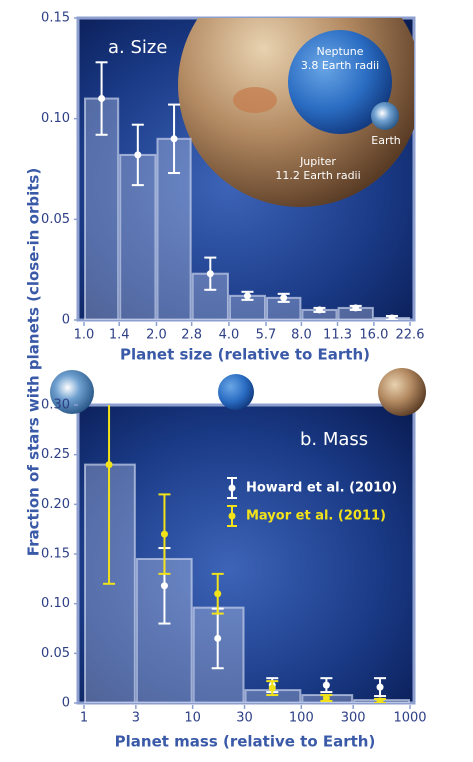 Image resolution: width=473 pixels, height=762 pixels. Describe the element at coordinates (373, 335) in the screenshot. I see `x-tick-label: 16.0` at that location.